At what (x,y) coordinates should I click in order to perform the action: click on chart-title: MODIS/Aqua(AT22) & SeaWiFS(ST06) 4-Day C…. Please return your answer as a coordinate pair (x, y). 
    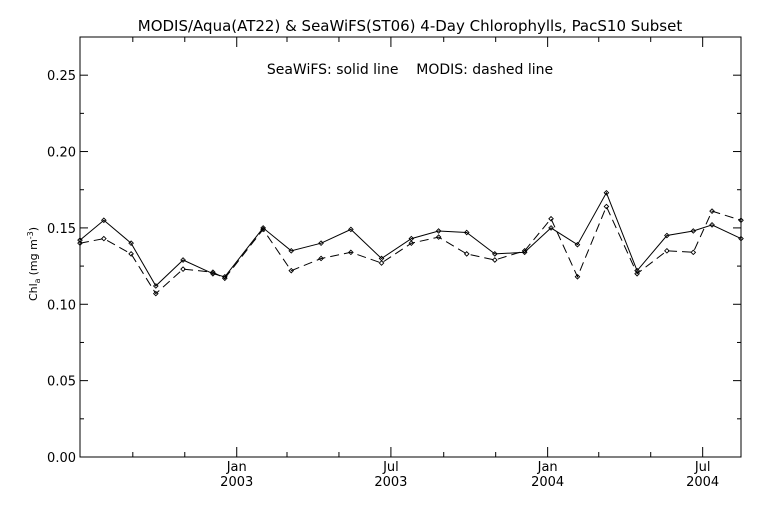
    Looking at the image, I should click on (410, 26).